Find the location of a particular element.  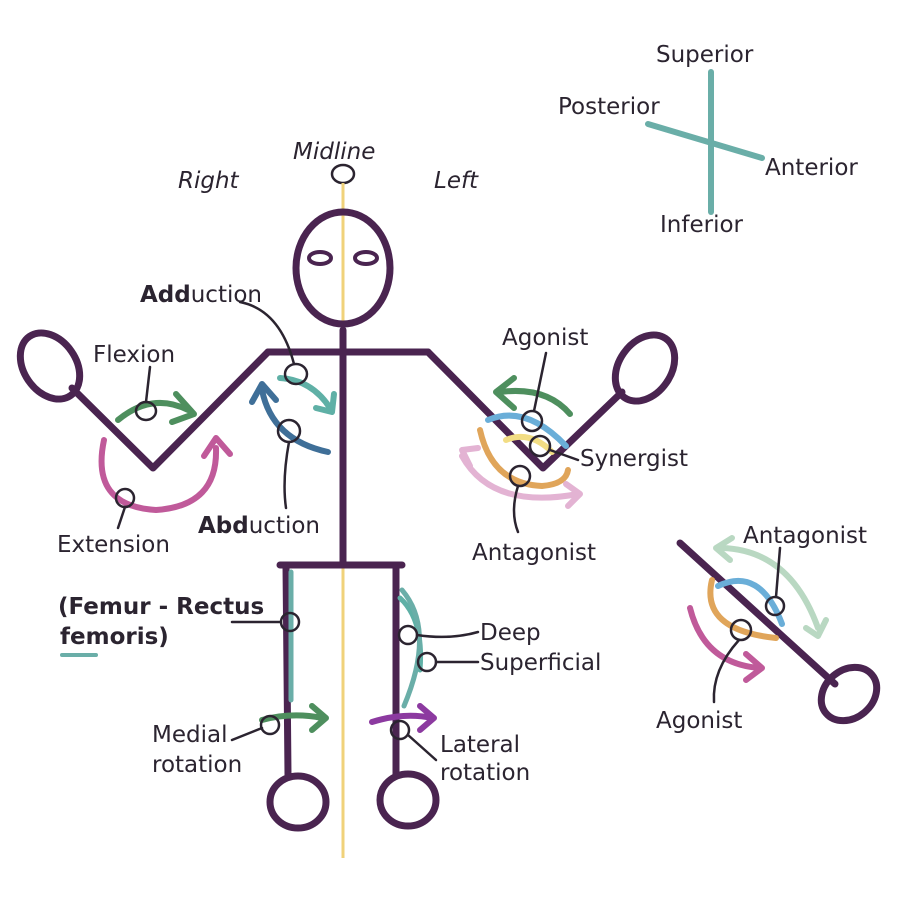

extension-label: Extension is located at coordinates (113, 545).